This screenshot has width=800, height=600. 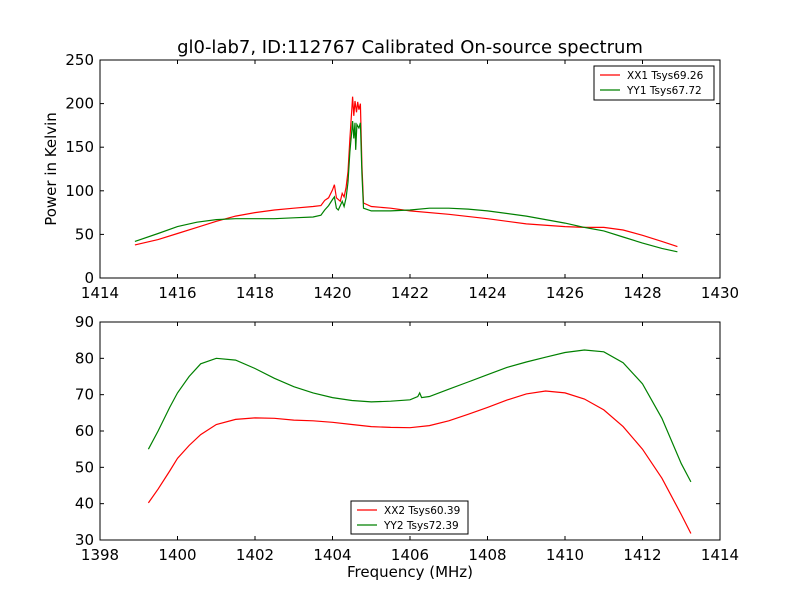 What do you see at coordinates (84, 358) in the screenshot?
I see `y-tick-label: 80` at bounding box center [84, 358].